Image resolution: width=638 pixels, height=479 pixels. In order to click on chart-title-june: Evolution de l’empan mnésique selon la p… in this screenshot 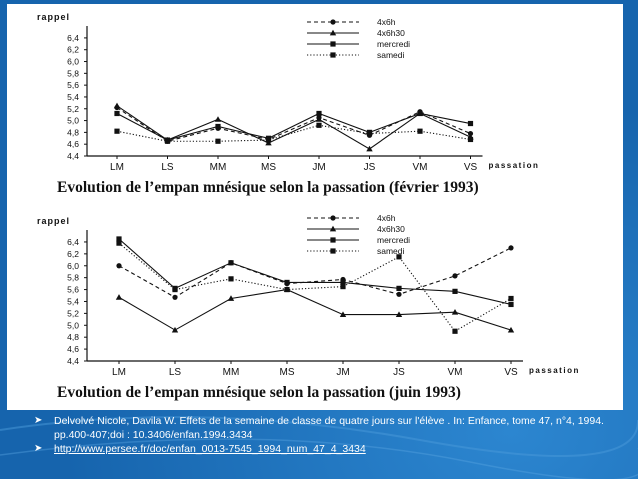, I will do `click(259, 392)`.